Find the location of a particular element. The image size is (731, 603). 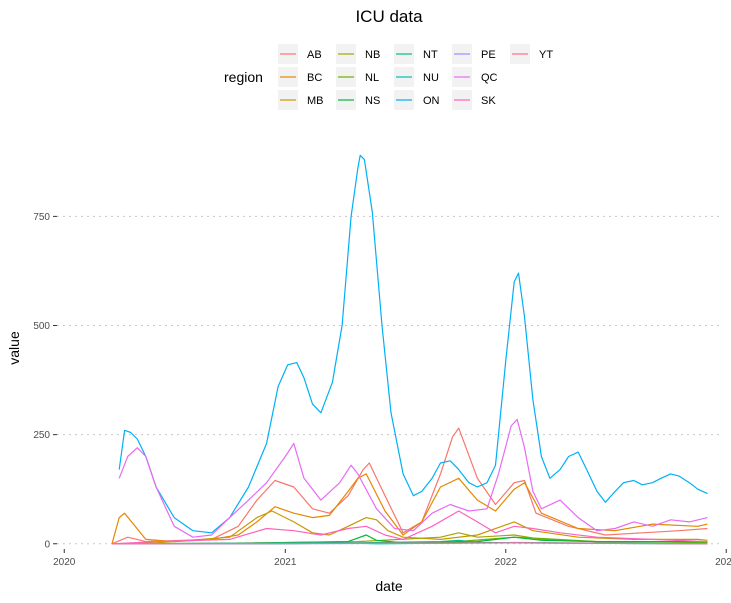

x-tick-label: 2022 is located at coordinates (506, 562).